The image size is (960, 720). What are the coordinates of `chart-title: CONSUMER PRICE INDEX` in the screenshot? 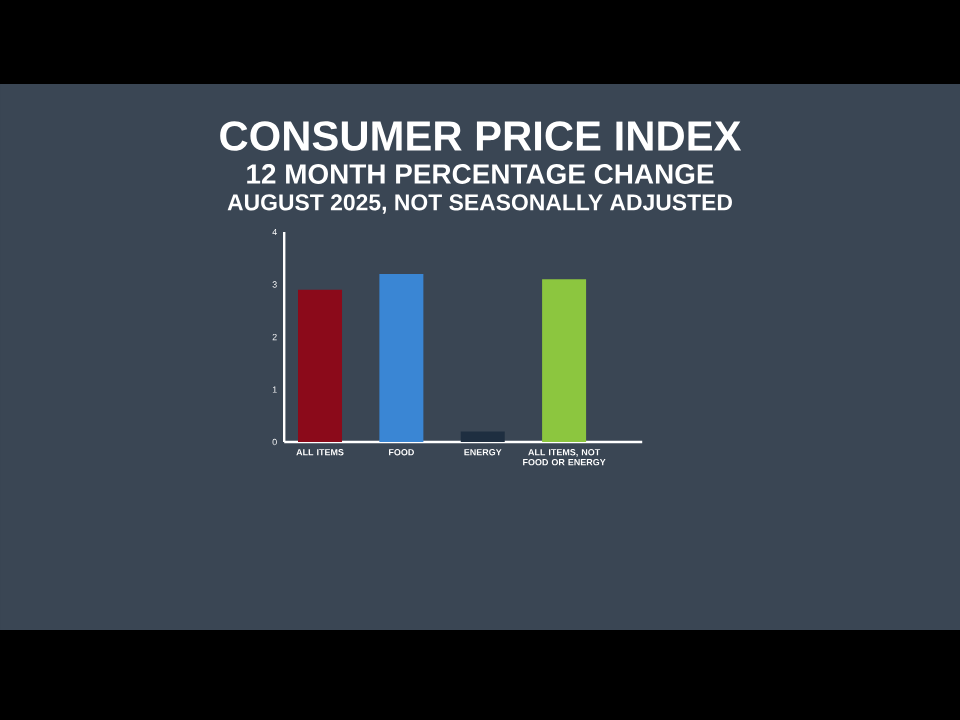 It's located at (481, 136).